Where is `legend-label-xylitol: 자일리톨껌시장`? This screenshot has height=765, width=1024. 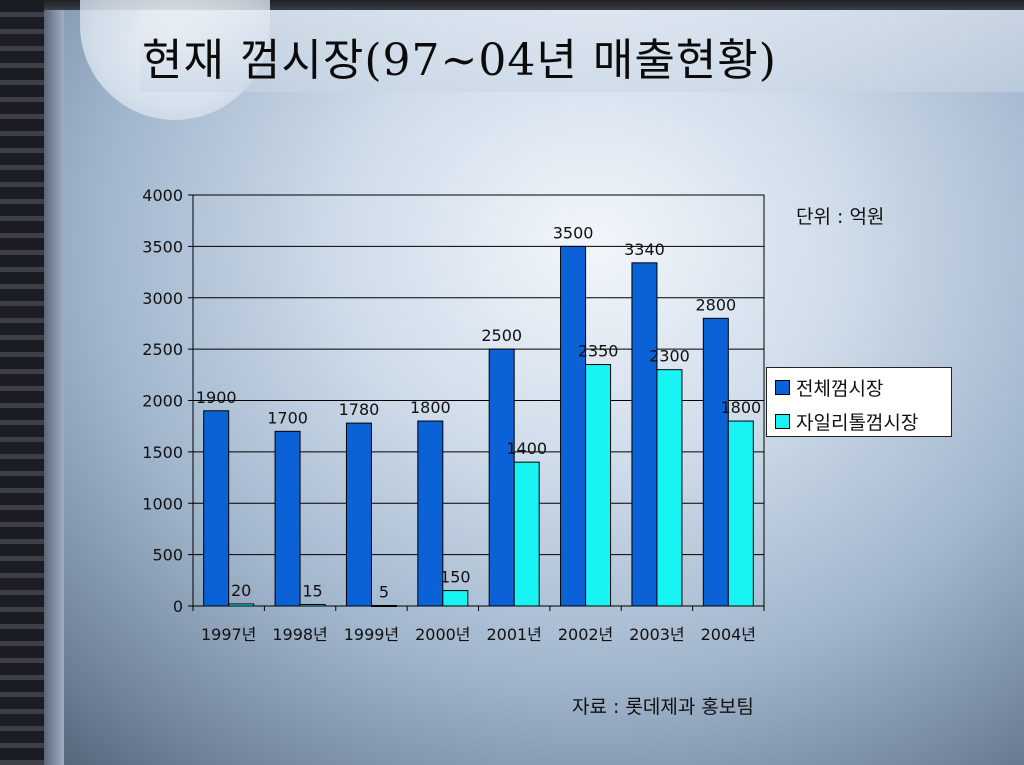
legend-label-xylitol: 자일리톨껌시장 is located at coordinates (857, 422).